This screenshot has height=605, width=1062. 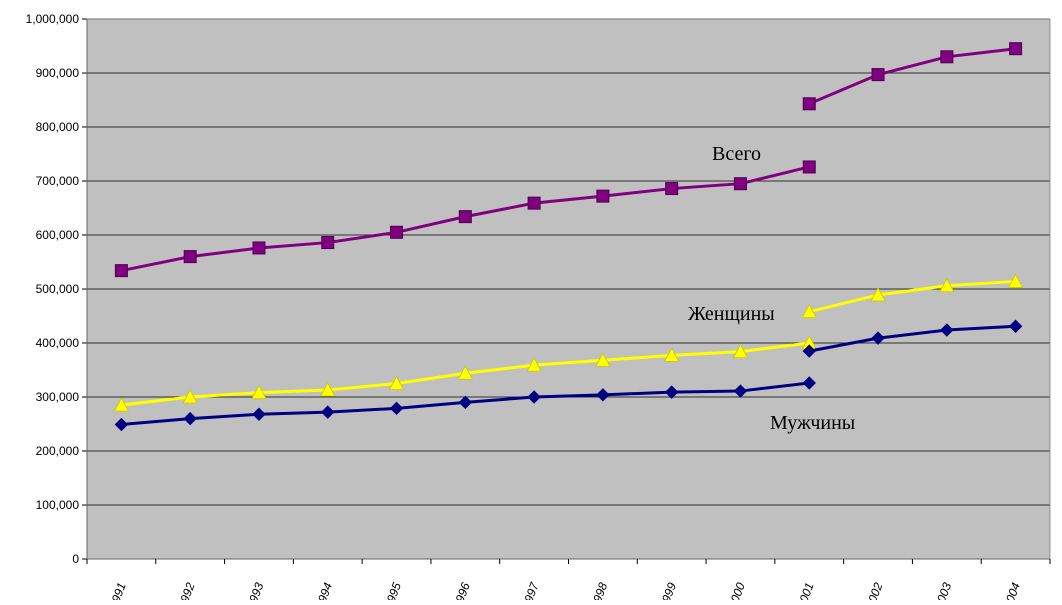 What do you see at coordinates (324, 590) in the screenshot?
I see `x-tick-label: 1994` at bounding box center [324, 590].